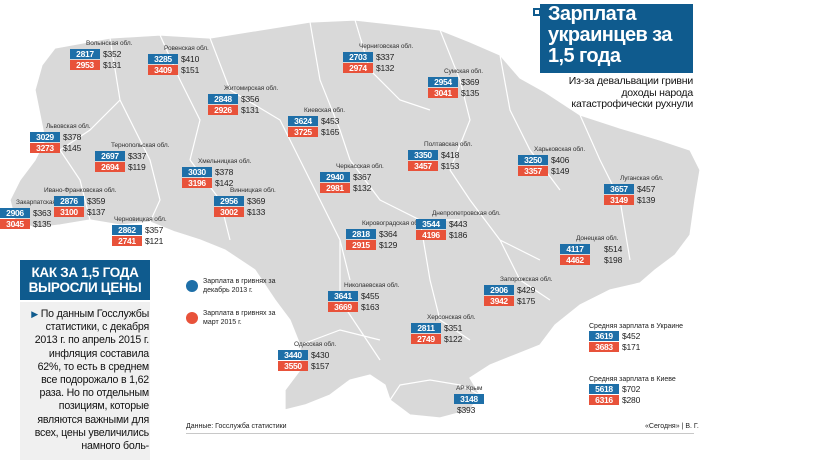 This screenshot has height=460, width=819. What do you see at coordinates (154, 241) in the screenshot?
I see `usd-2015: $121` at bounding box center [154, 241].